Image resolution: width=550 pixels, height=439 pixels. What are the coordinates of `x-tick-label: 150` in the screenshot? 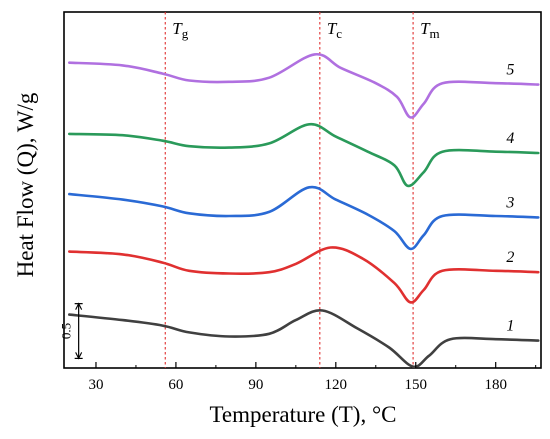 It's located at (416, 385).